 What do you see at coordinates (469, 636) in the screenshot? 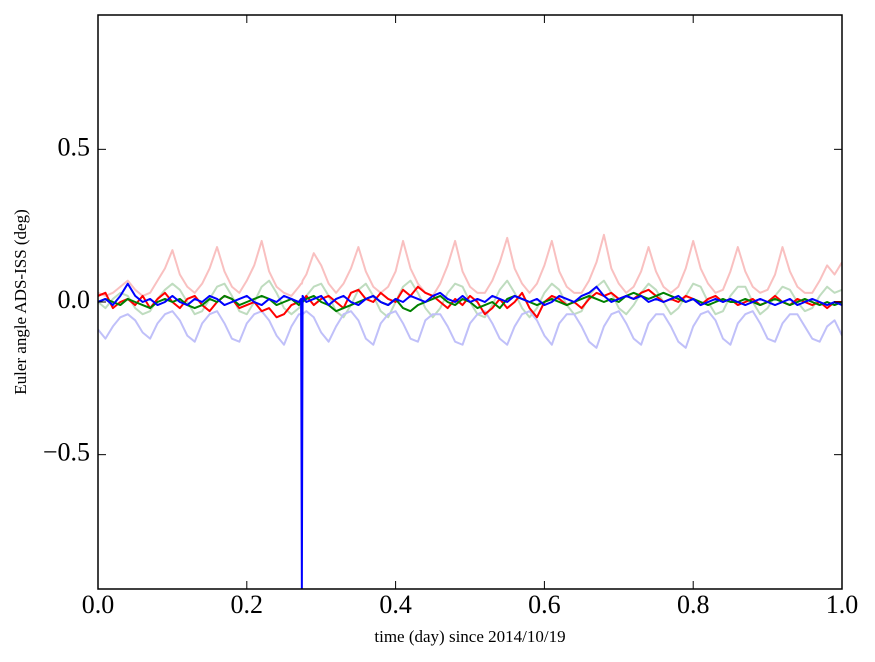
I see `x-axis-label: time (day) since 2014/10/19` at bounding box center [469, 636].